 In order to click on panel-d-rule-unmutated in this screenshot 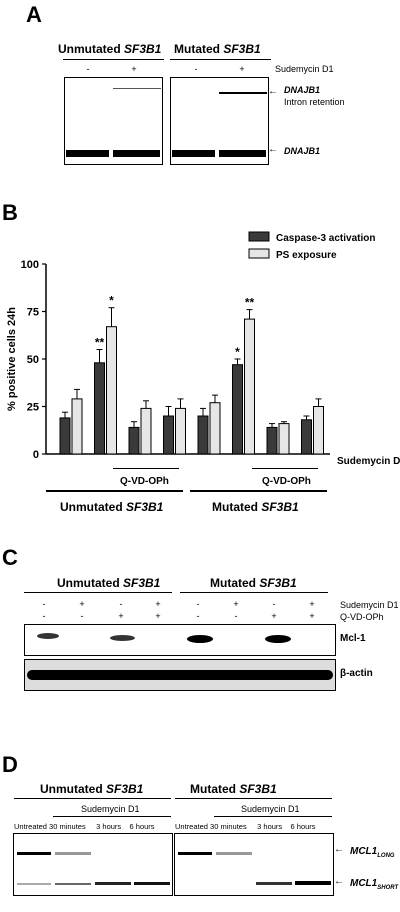, I will do `click(92, 799)`.